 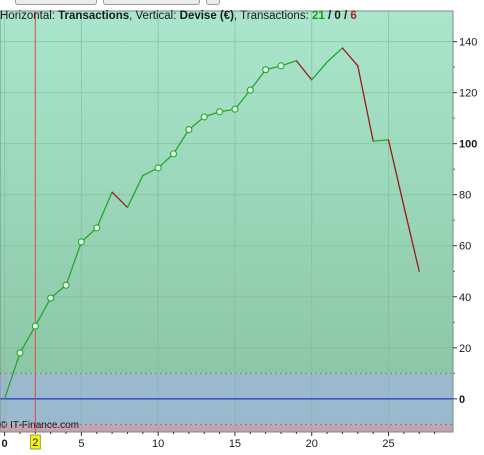 What do you see at coordinates (27, 16) in the screenshot?
I see `horizontal-label: Horizontal:` at bounding box center [27, 16].